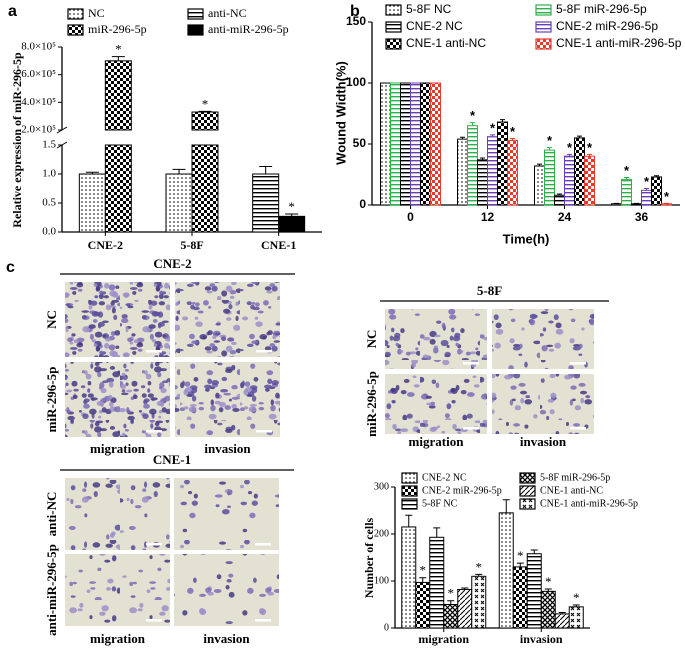 The image size is (685, 651). I want to click on y-axis-label: Number of cells, so click(369, 557).